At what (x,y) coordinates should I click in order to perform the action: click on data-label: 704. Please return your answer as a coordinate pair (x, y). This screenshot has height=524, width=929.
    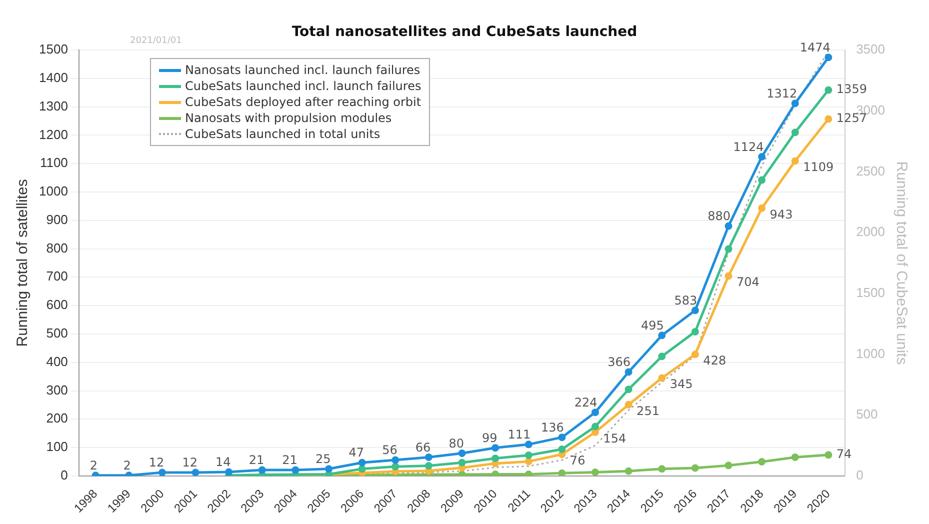
    Looking at the image, I should click on (748, 282).